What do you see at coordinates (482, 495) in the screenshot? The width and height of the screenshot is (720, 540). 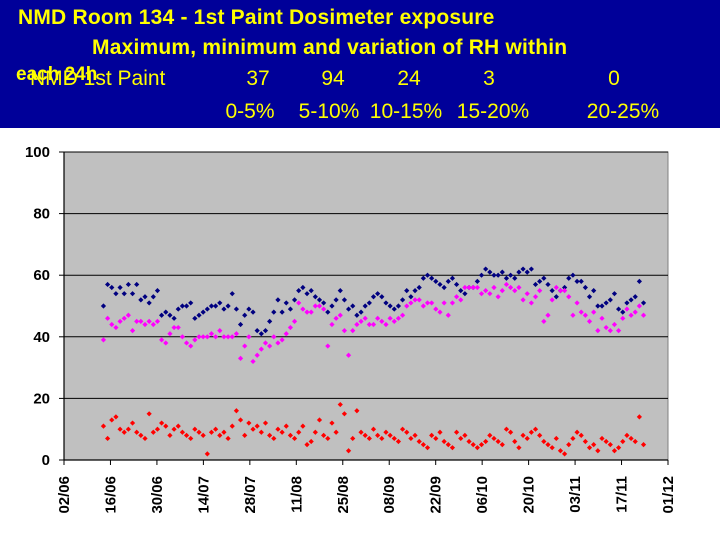 I see `x-tick-label-9: 06/10` at bounding box center [482, 495].